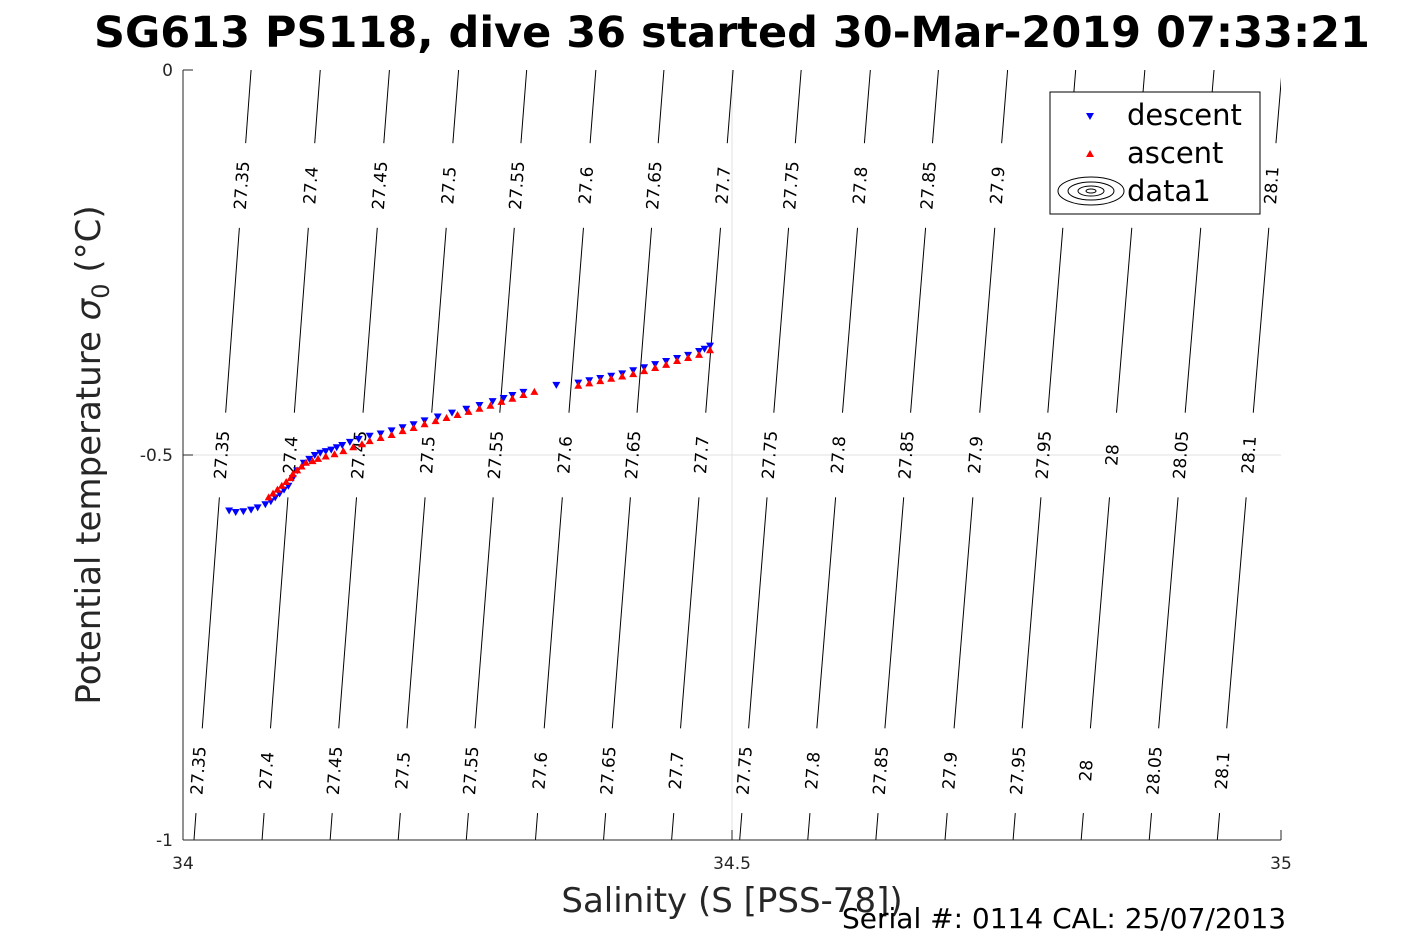 This screenshot has width=1417, height=945. Describe the element at coordinates (403, 770) in the screenshot. I see `contour-label: 27.5` at that location.